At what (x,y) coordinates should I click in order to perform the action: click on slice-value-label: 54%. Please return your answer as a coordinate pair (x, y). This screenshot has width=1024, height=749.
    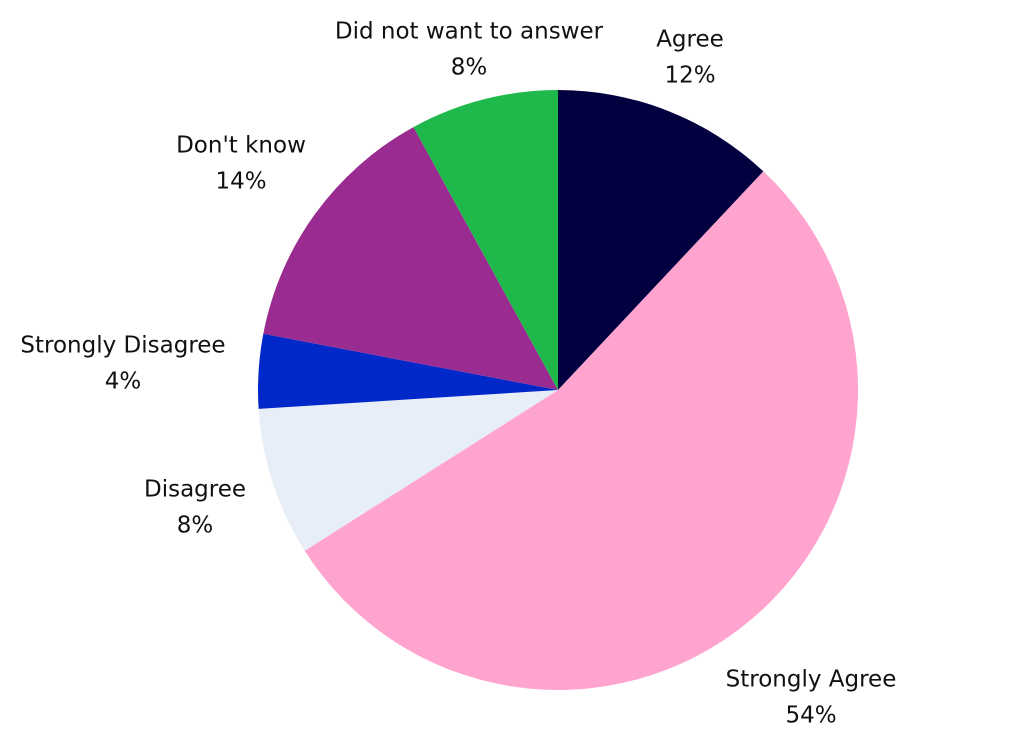
    Looking at the image, I should click on (810, 716).